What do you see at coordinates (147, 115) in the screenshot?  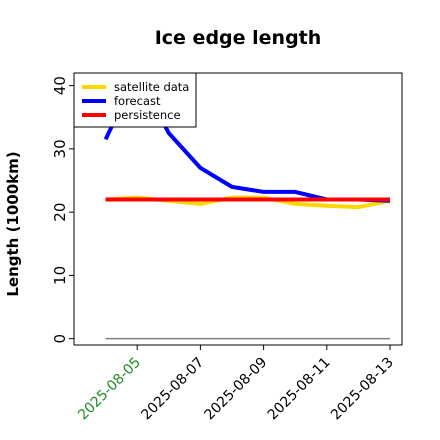 I see `legend-label-persistence: persistence` at bounding box center [147, 115].